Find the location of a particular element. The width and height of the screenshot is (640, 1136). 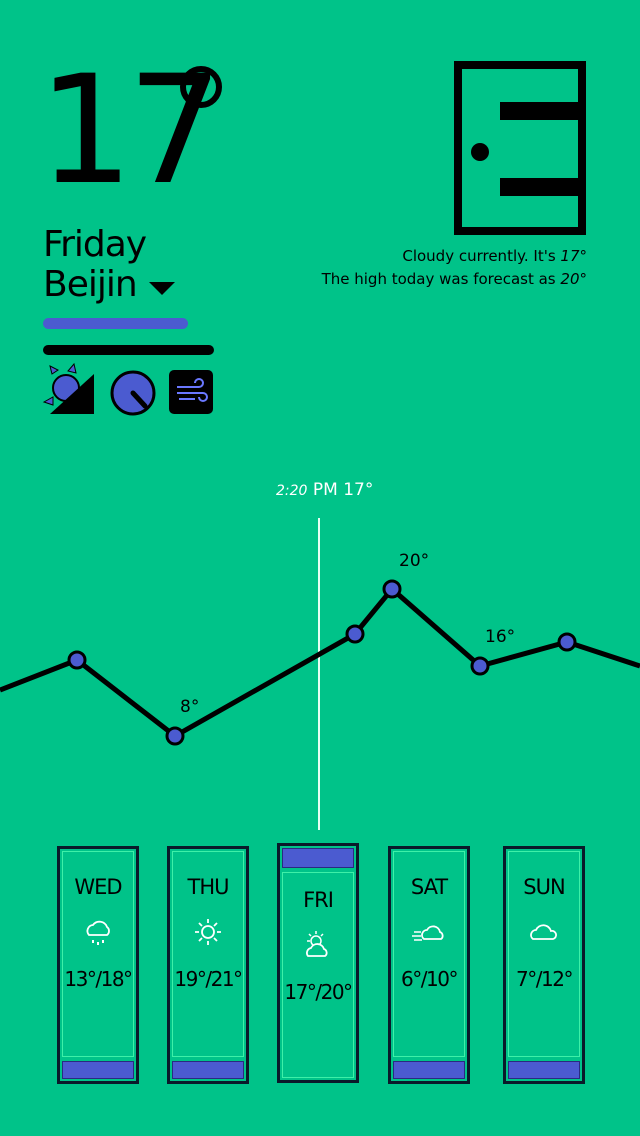

forecast-card-fri: FRI 17°/20° is located at coordinates (318, 963).